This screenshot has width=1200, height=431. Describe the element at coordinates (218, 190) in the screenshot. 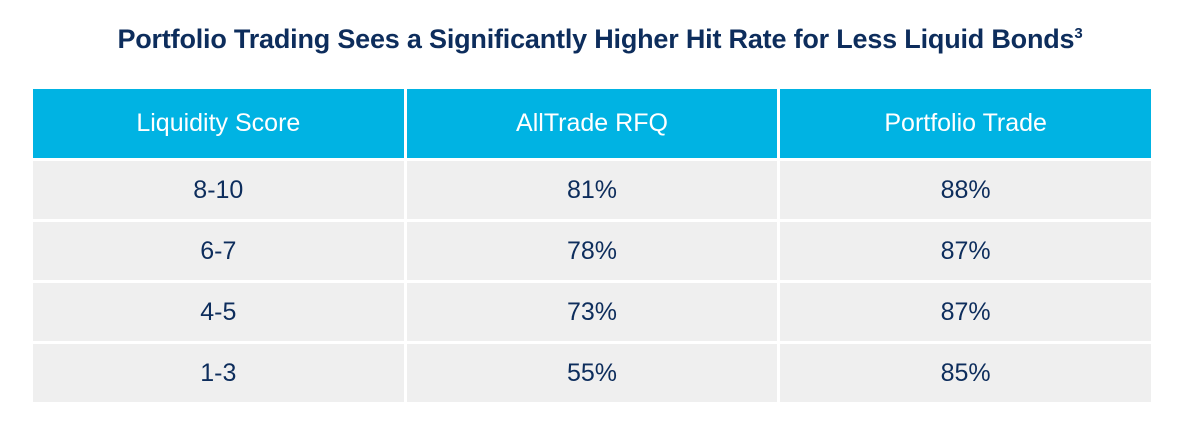

I see `liquidity-score-cell: 8-10` at that location.